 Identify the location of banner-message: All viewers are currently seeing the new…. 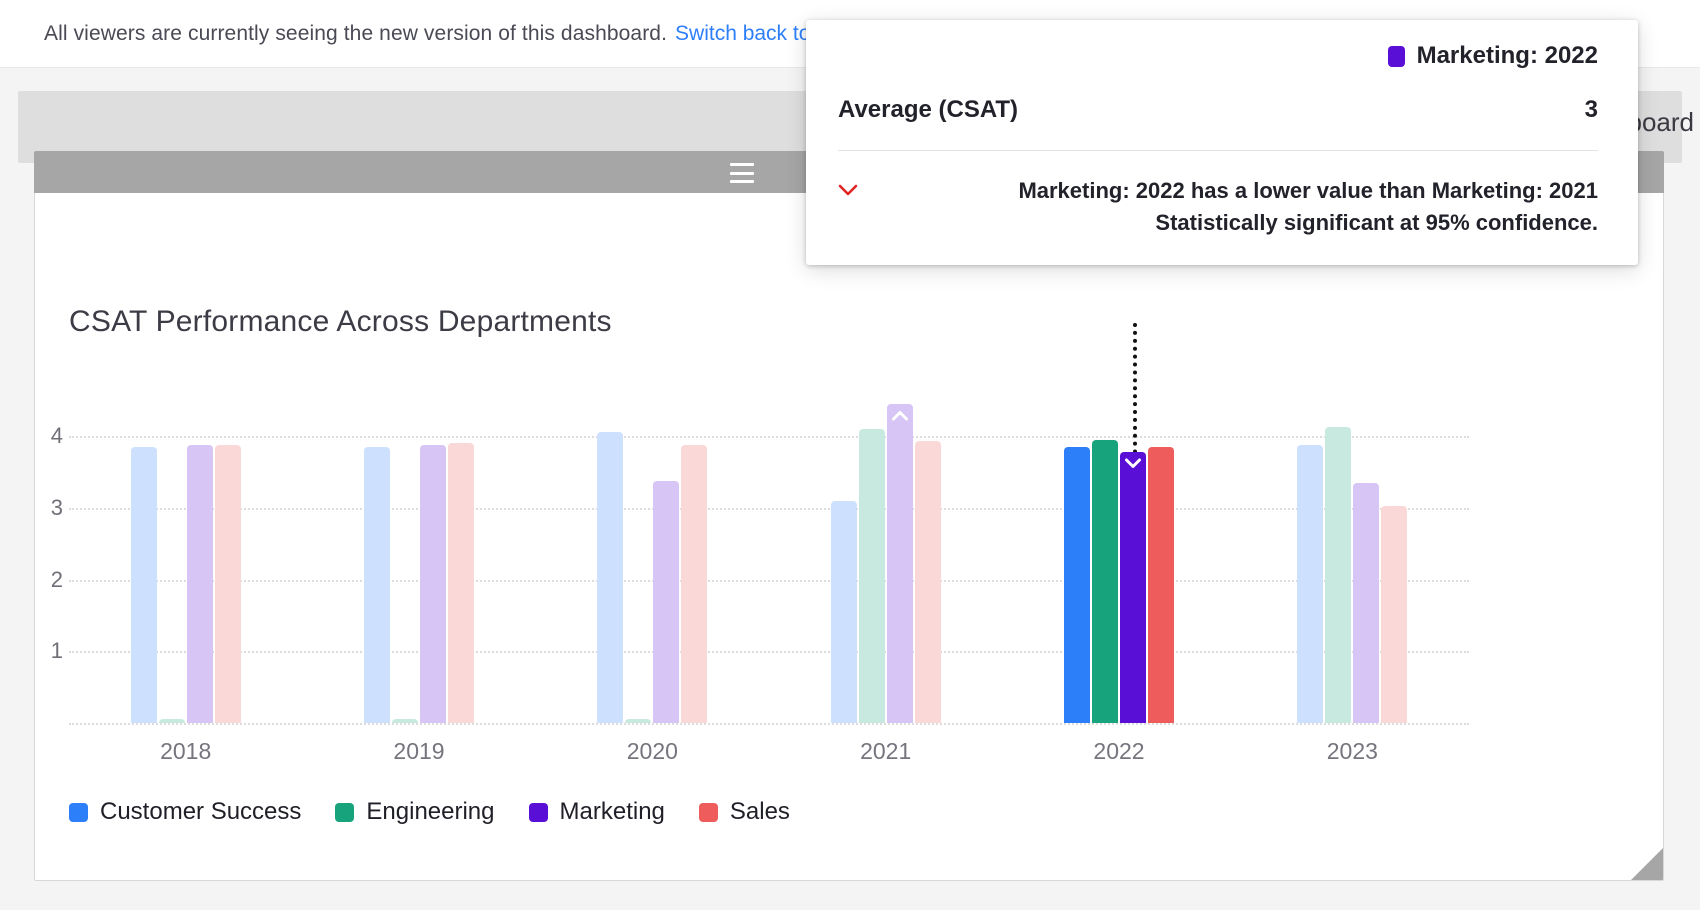
(356, 33).